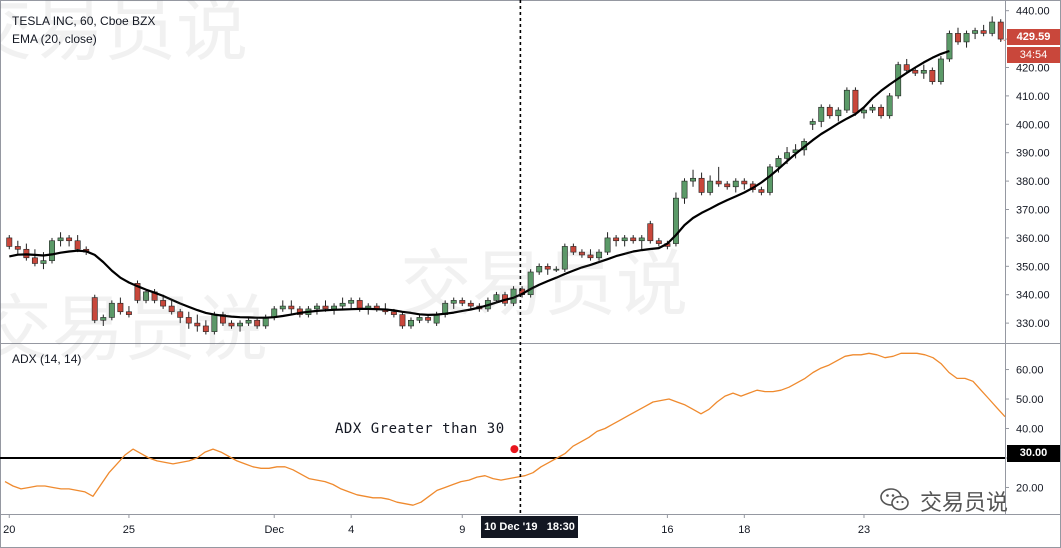 This screenshot has width=1061, height=548. I want to click on crosshair-time: 18:30, so click(560, 527).